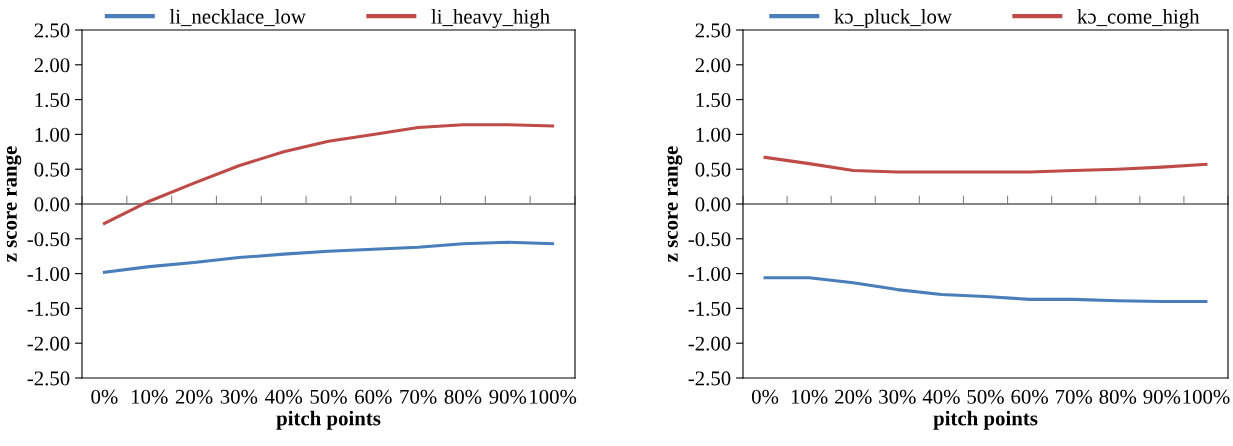  Describe the element at coordinates (1138, 18) in the screenshot. I see `legend-label: kɔ_come_high` at that location.